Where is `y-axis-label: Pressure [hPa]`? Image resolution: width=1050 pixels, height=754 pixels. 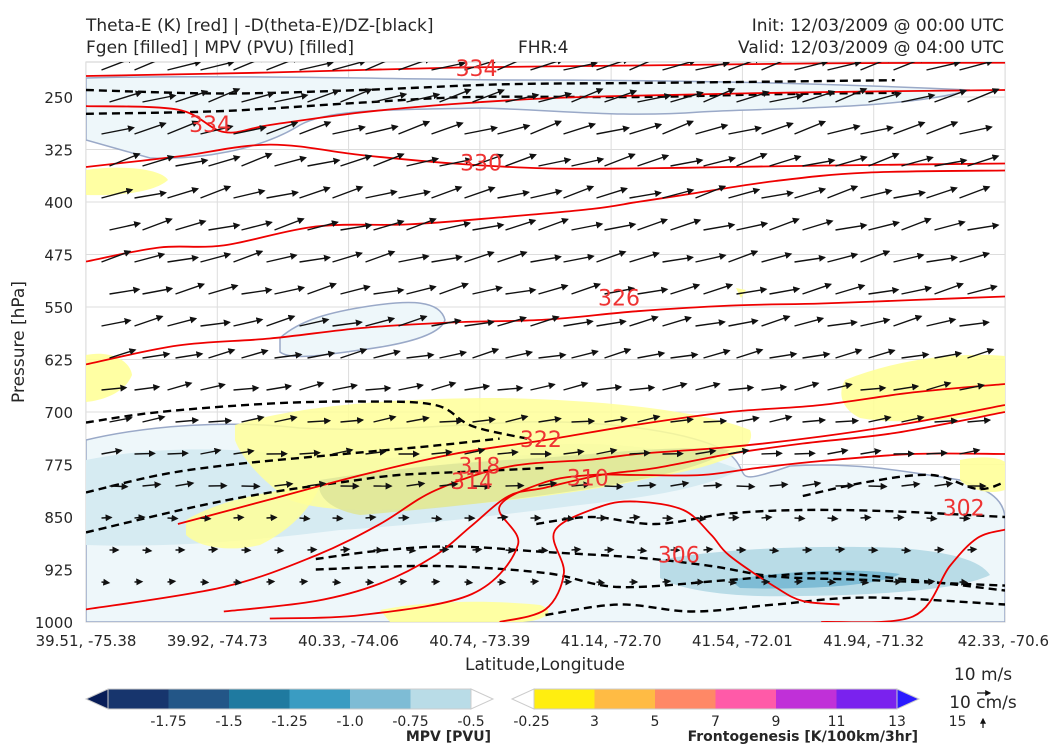 y-axis-label: Pressure [hPa] is located at coordinates (19, 342).